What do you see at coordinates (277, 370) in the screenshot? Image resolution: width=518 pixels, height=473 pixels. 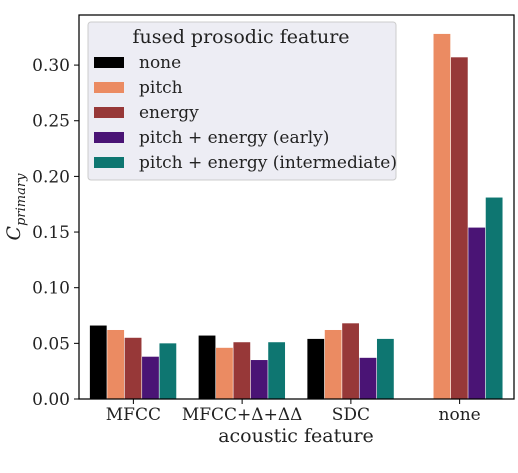 I see `bar-mfcc--pitch-energy-intermediate-` at bounding box center [277, 370].